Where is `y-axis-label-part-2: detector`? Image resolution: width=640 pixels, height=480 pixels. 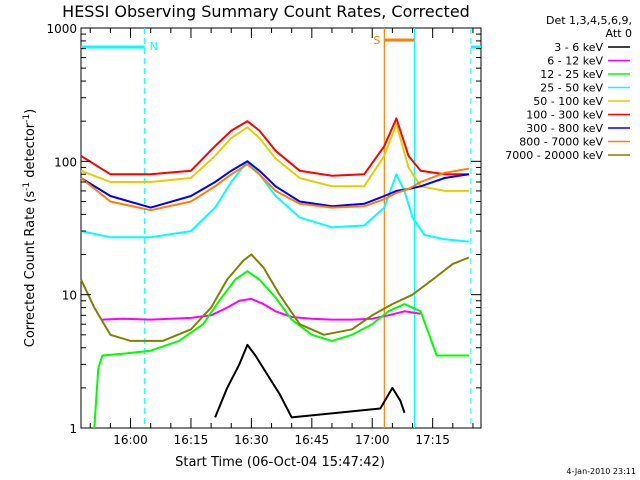
y-axis-label-part-2: detector is located at coordinates (30, 152).